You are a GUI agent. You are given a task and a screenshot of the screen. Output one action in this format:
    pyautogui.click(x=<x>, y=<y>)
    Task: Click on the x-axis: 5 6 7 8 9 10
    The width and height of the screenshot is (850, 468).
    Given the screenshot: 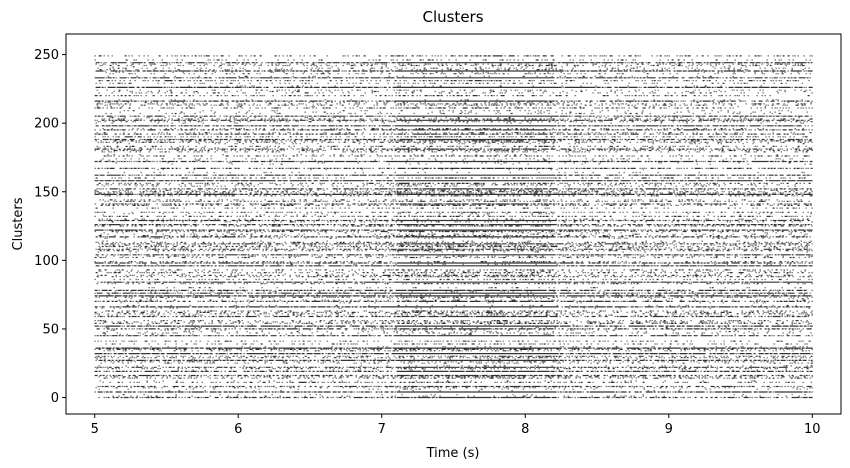 What is the action you would take?
    pyautogui.click(x=456, y=425)
    